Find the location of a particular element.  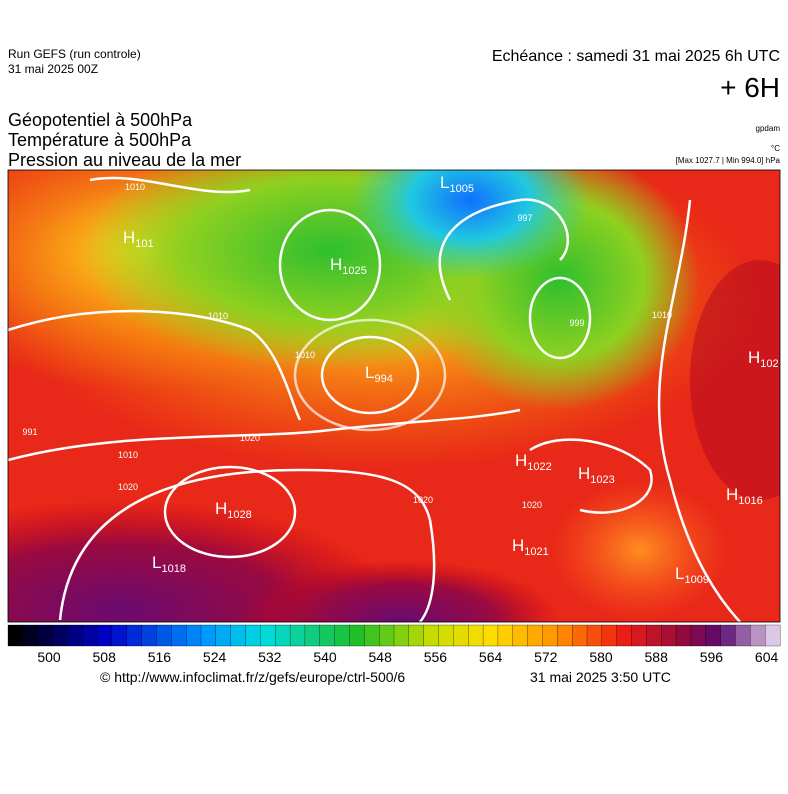

pressure-center: L1005 is located at coordinates (457, 184).